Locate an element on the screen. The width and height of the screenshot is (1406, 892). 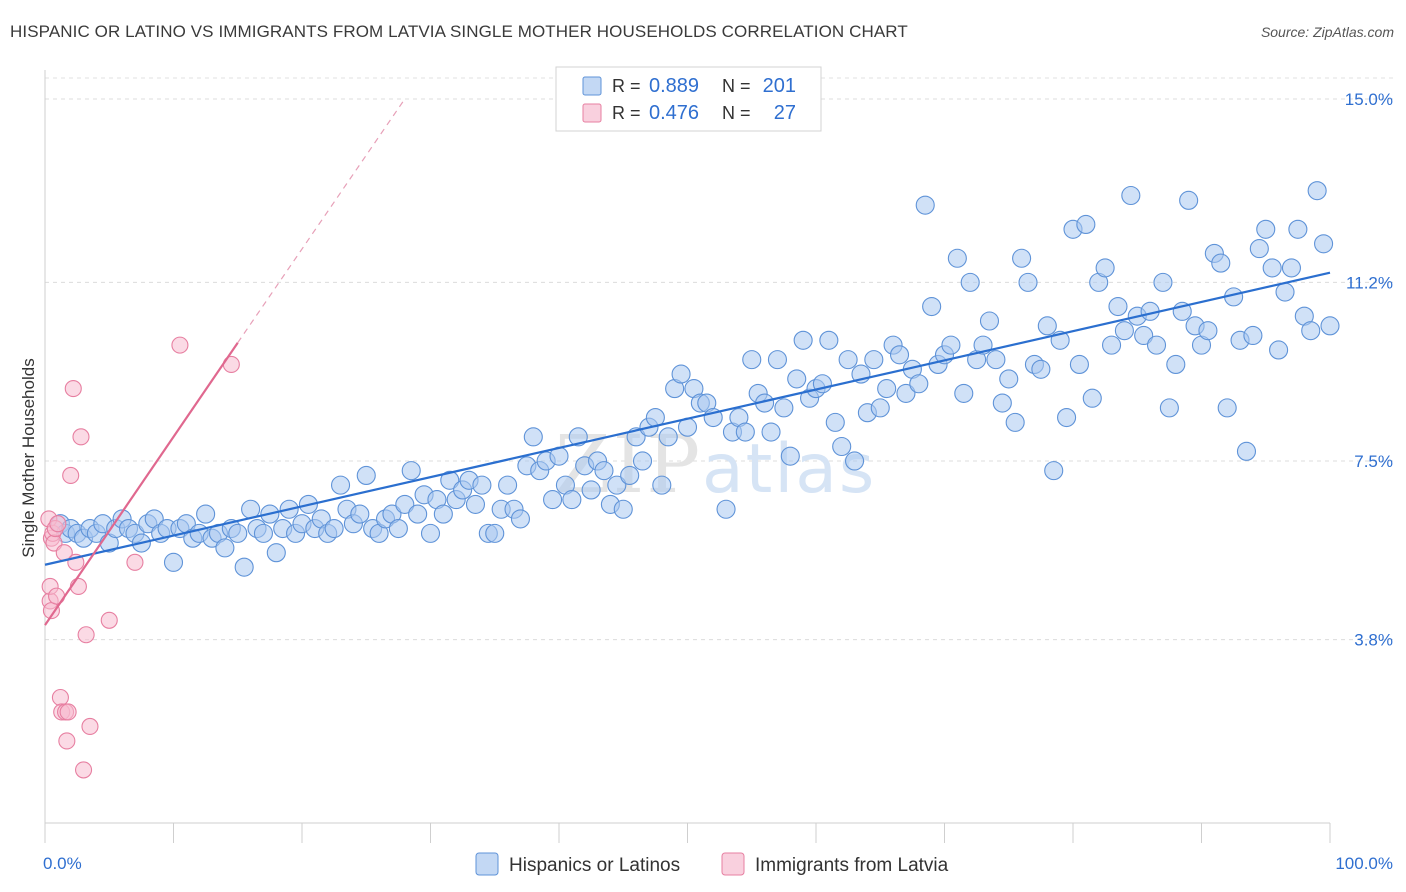
series-latvia-points is located at coordinates (140, 557).